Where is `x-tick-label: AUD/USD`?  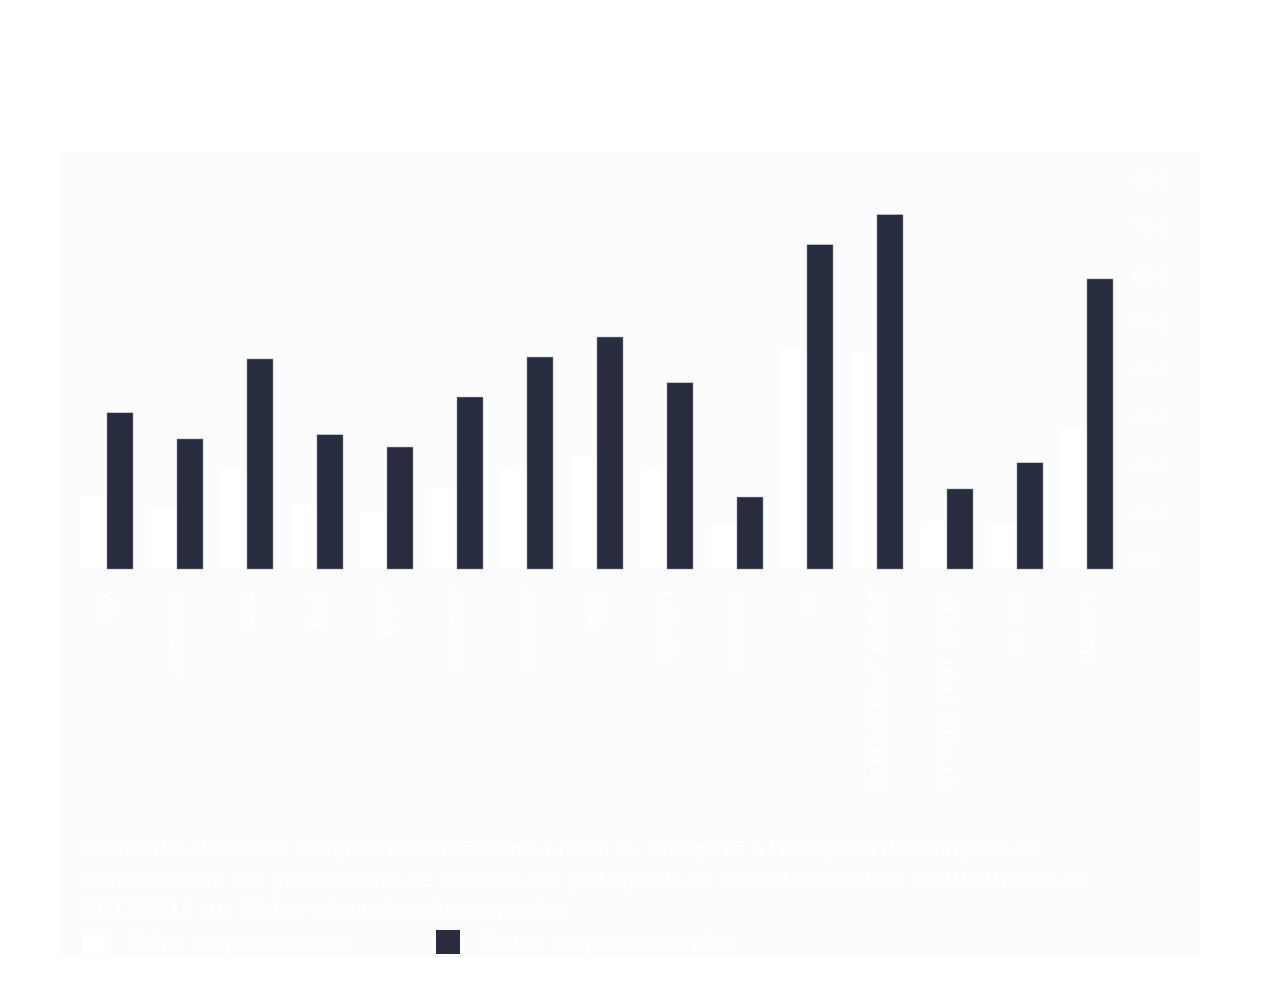 x-tick-label: AUD/USD is located at coordinates (178, 632).